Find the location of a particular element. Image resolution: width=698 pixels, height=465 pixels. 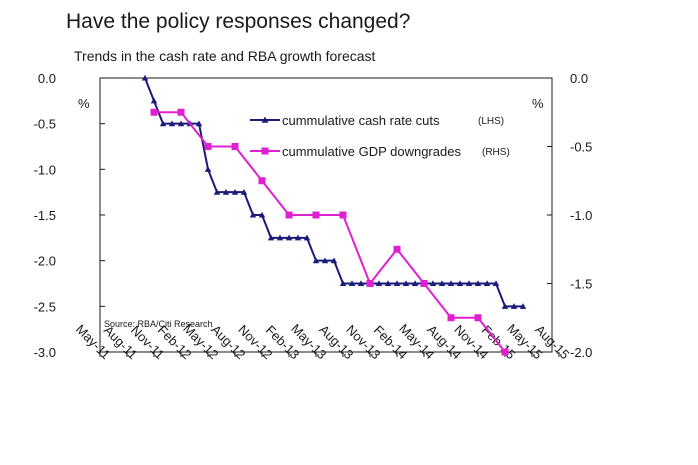

right-tick-label: -1.5 is located at coordinates (581, 284).